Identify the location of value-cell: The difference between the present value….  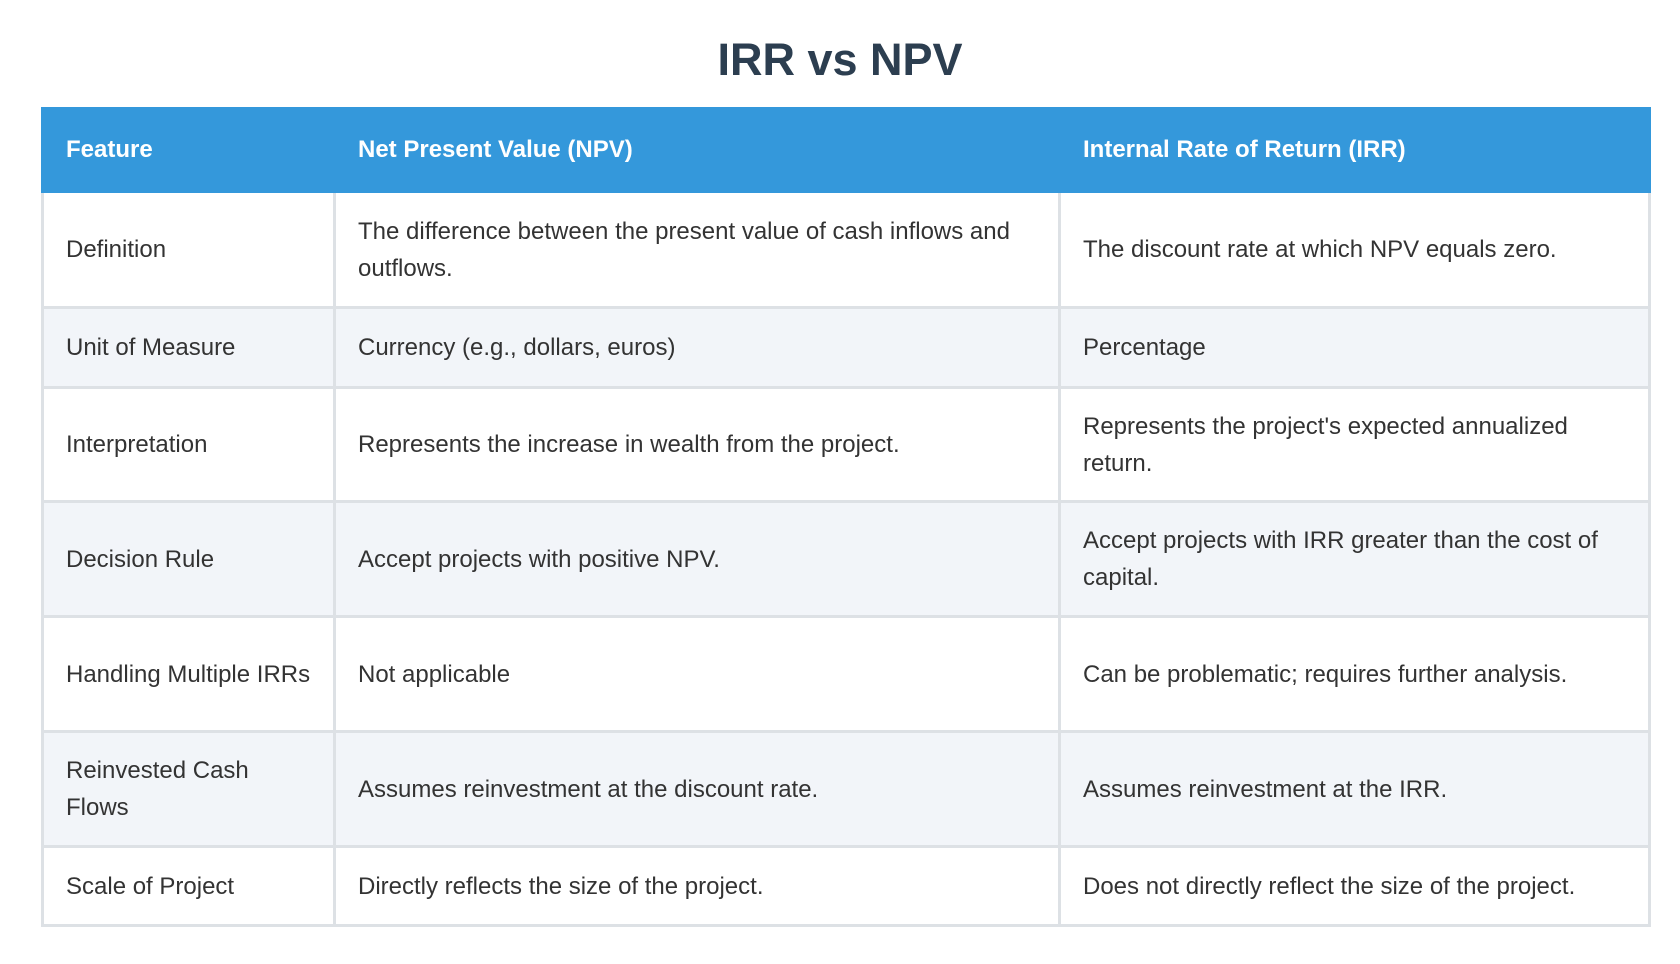
(697, 249).